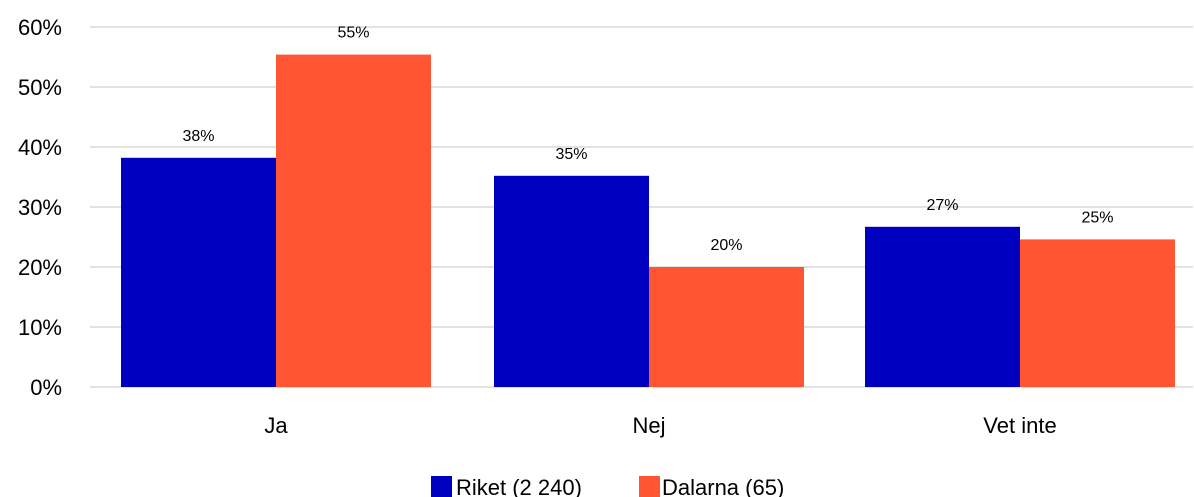 This screenshot has height=497, width=1194. Describe the element at coordinates (198, 136) in the screenshot. I see `data-label: 38%` at that location.